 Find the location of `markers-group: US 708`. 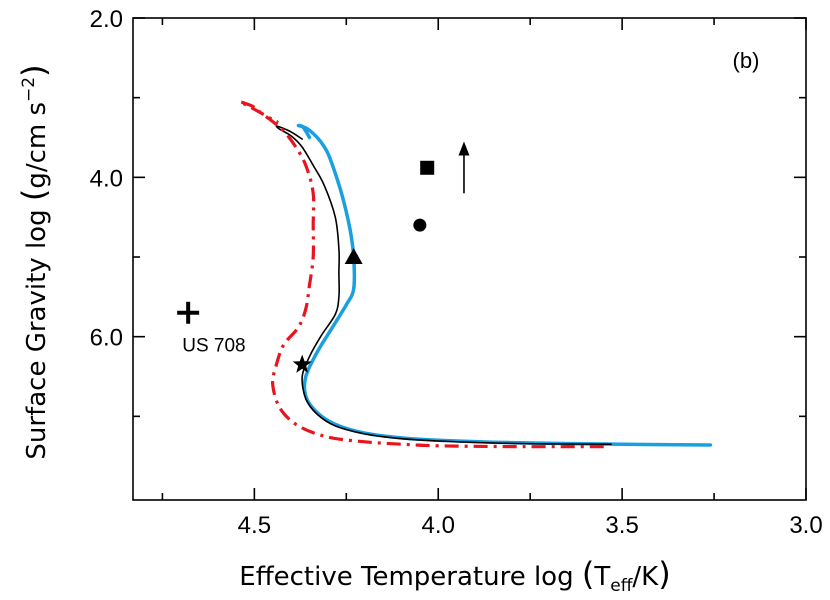

markers-group: US 708 is located at coordinates (323, 257).